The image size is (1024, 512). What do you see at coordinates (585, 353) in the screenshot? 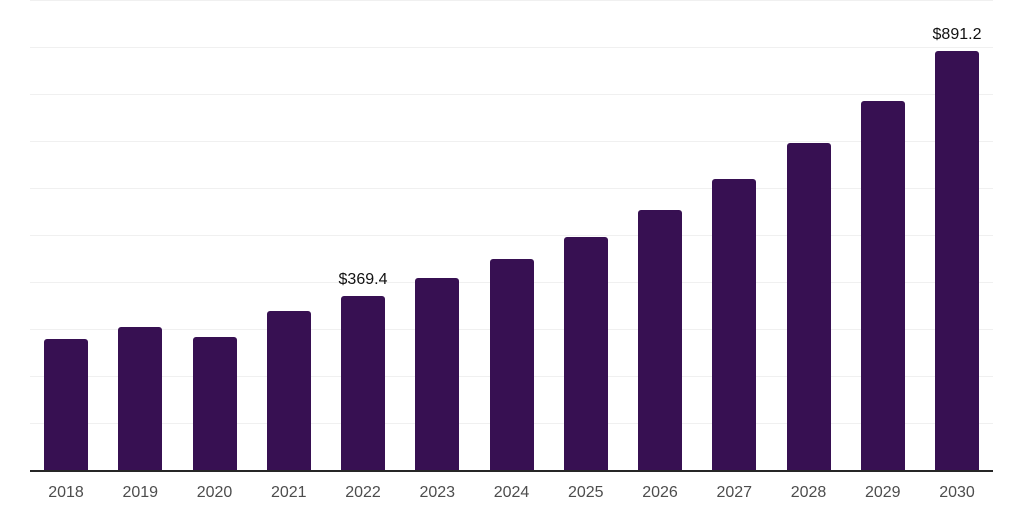
I see `bar-2025` at bounding box center [585, 353].